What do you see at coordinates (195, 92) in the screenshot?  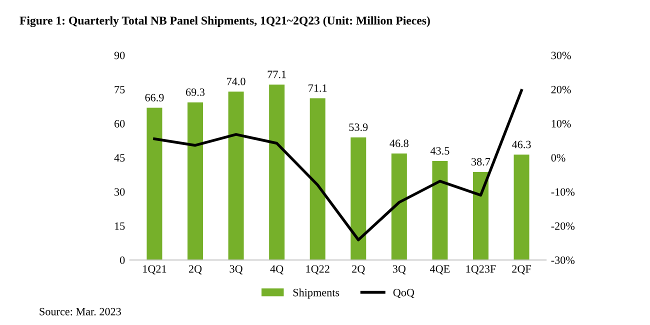 I see `data-label: 69.3` at bounding box center [195, 92].